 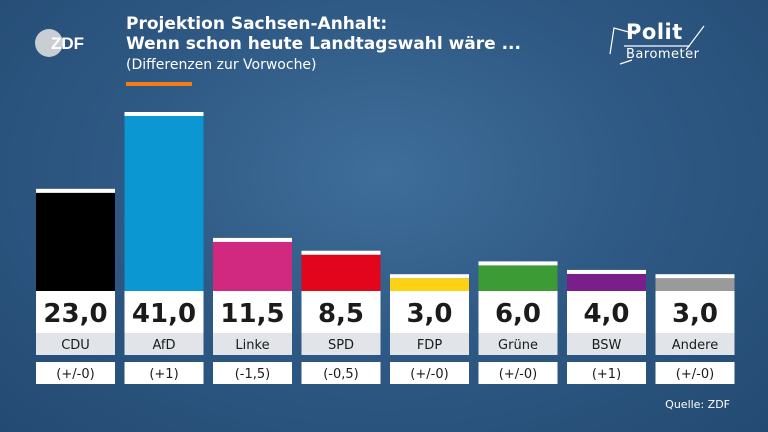 I want to click on value-box-linke, so click(x=252, y=312).